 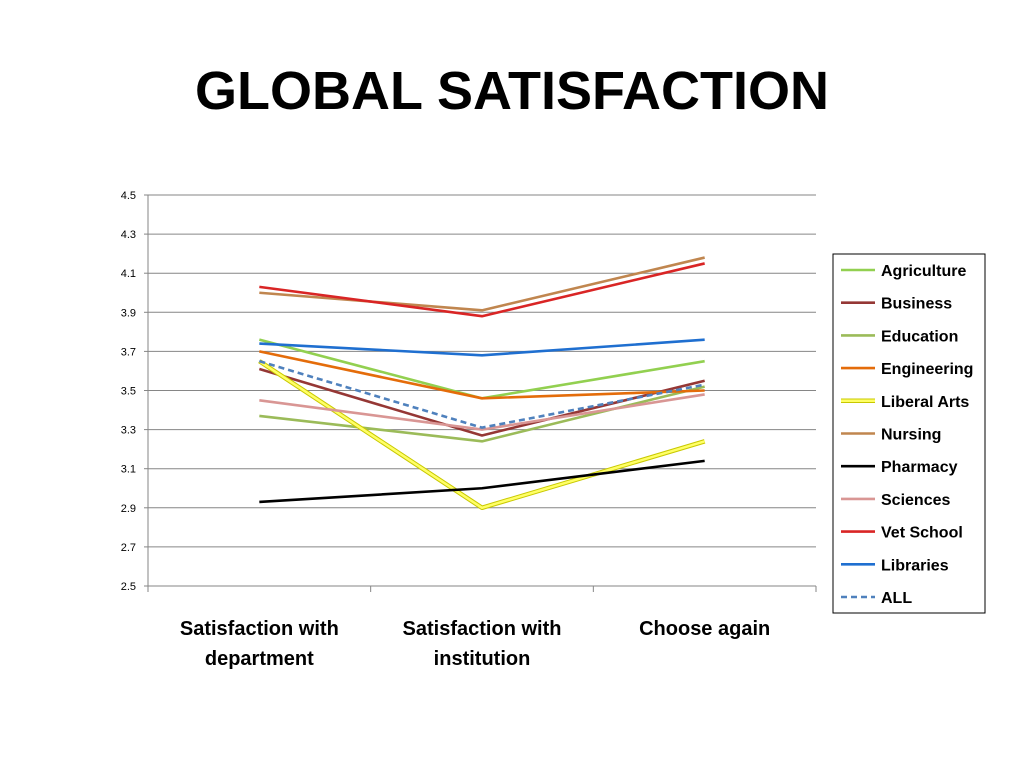 What do you see at coordinates (915, 500) in the screenshot?
I see `legend-label: Sciences` at bounding box center [915, 500].